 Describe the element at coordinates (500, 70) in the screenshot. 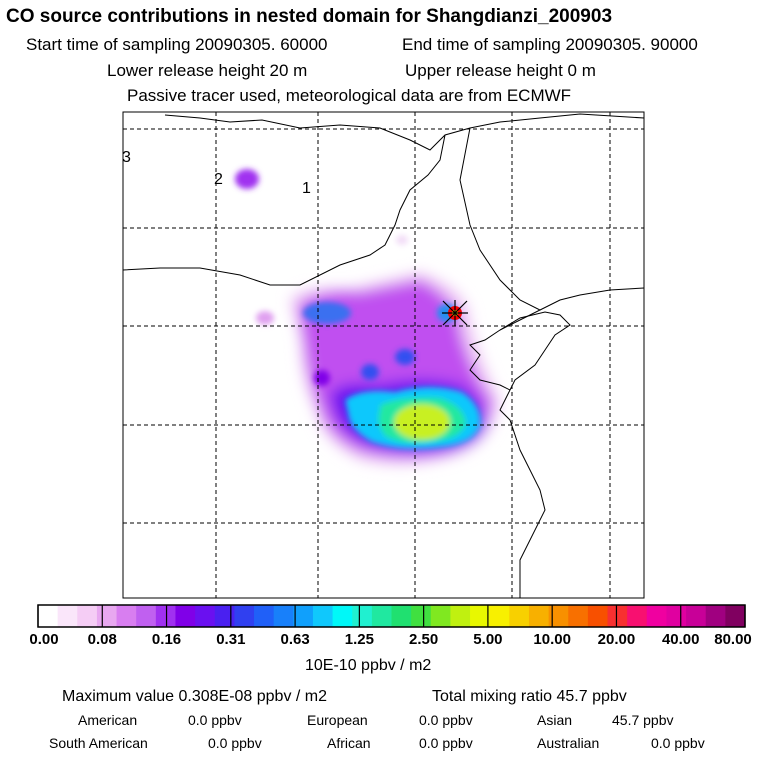

I see `upper-release-height: Upper release height 0 m` at that location.